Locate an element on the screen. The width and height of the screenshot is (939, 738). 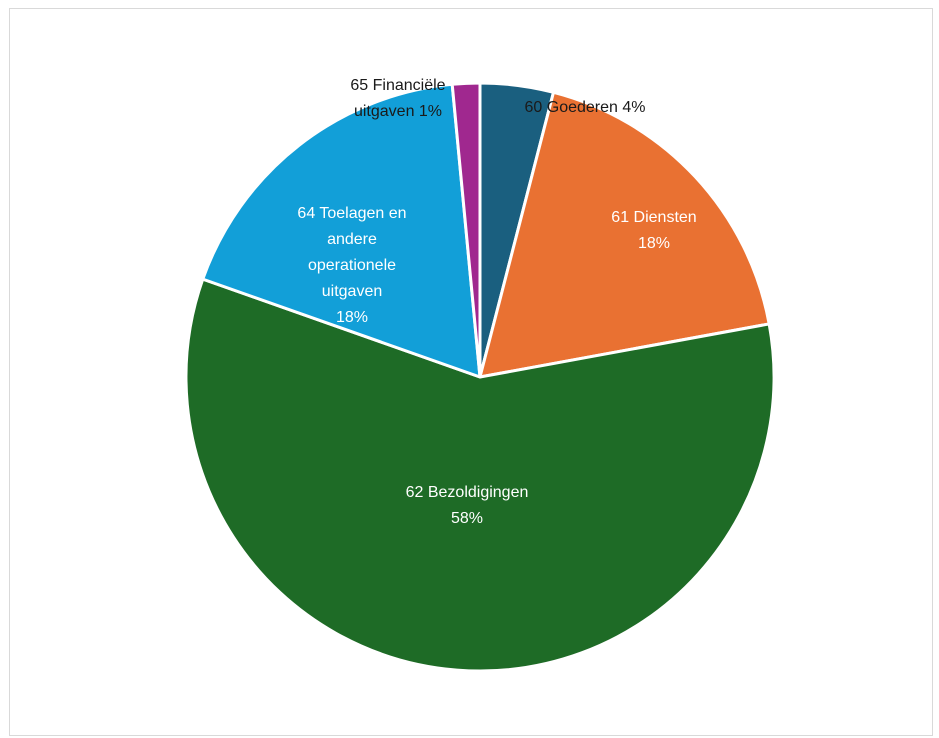
slice-data-label: 61 Diensten 18% is located at coordinates (653, 230).